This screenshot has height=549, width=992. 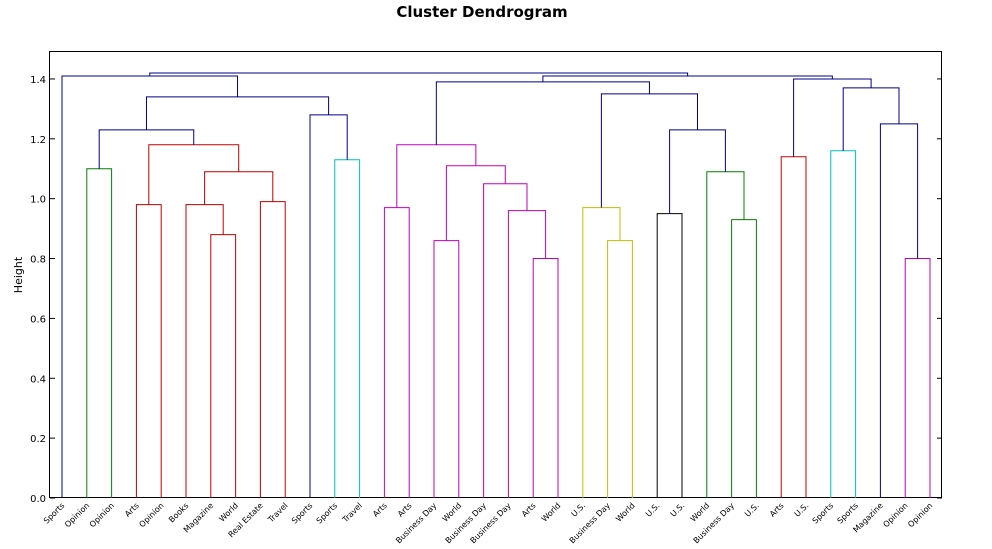 I want to click on y-tick-label: 1.0, so click(x=38, y=200).